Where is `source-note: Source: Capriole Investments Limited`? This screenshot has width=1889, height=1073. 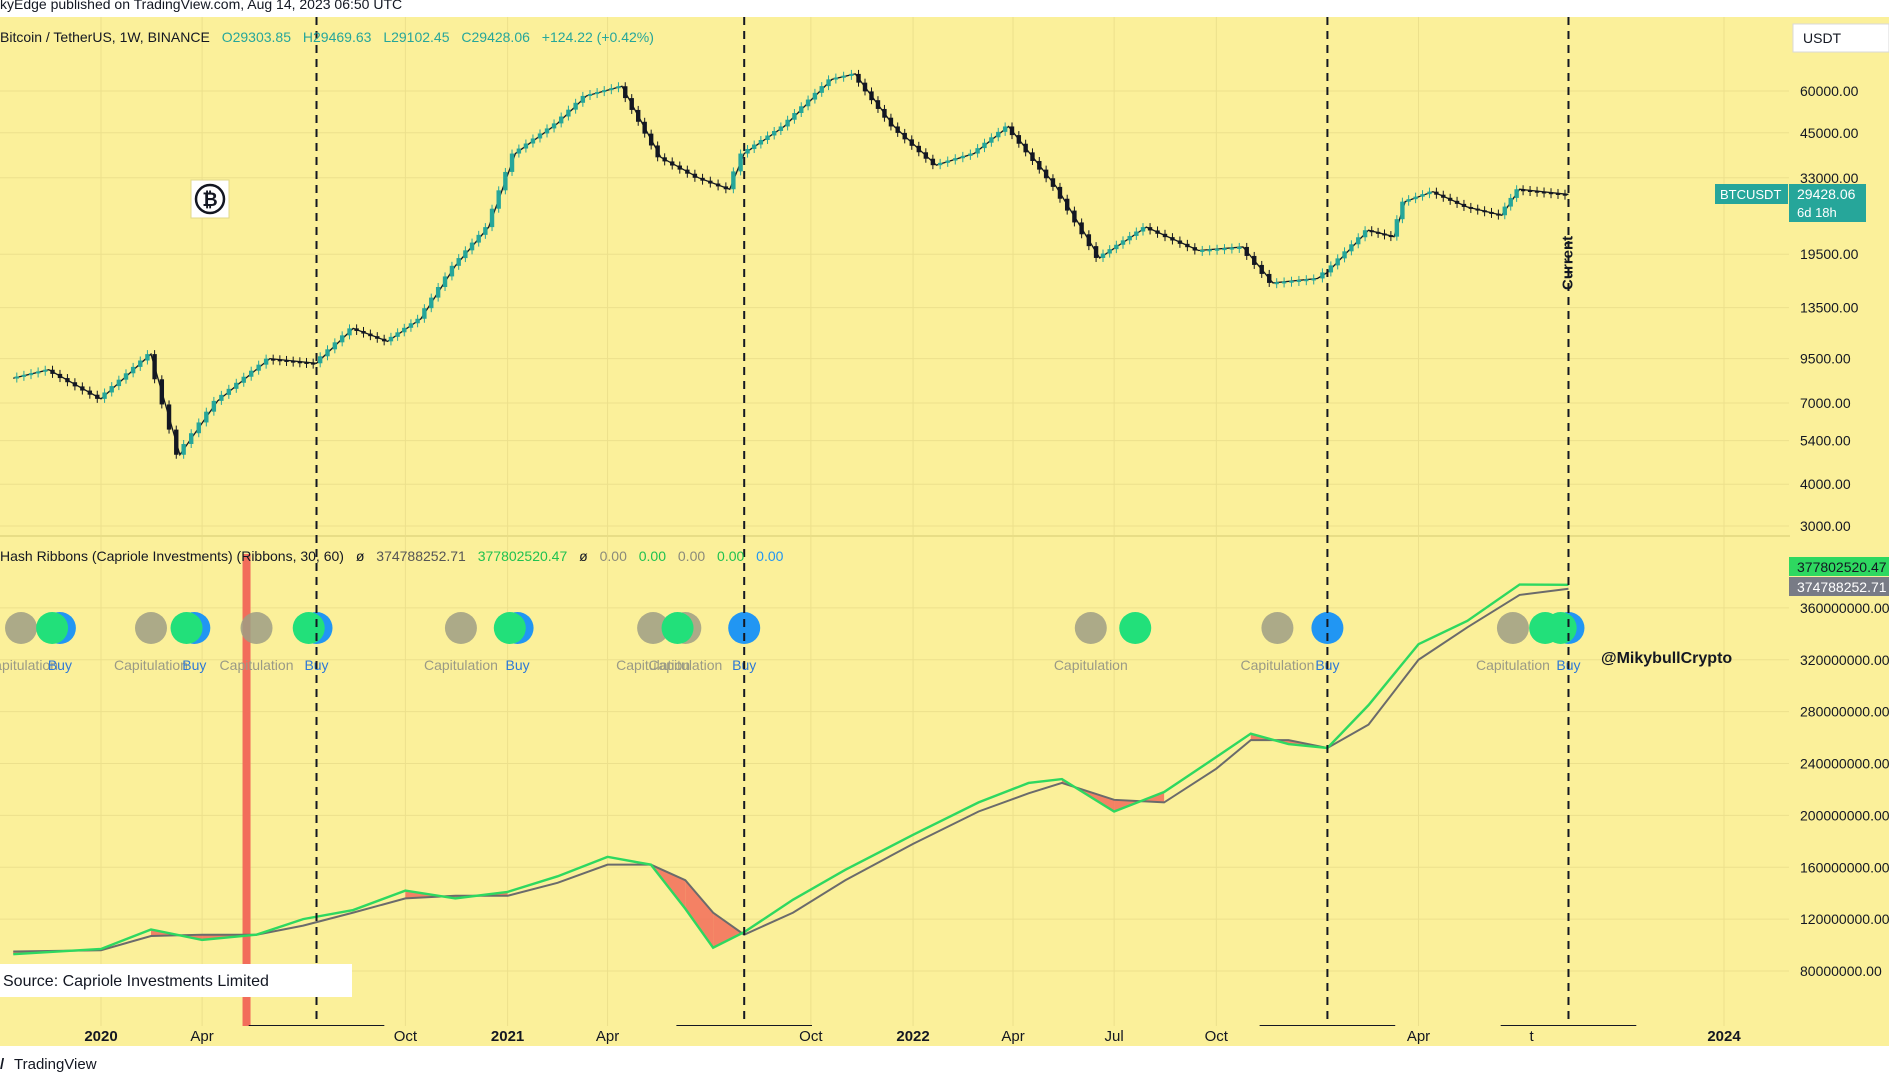 source-note: Source: Capriole Investments Limited is located at coordinates (176, 980).